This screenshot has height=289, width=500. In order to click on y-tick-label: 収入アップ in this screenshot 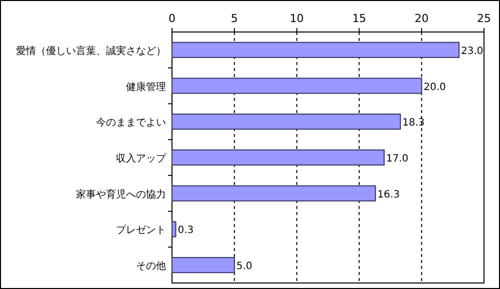, I will do `click(141, 158)`.